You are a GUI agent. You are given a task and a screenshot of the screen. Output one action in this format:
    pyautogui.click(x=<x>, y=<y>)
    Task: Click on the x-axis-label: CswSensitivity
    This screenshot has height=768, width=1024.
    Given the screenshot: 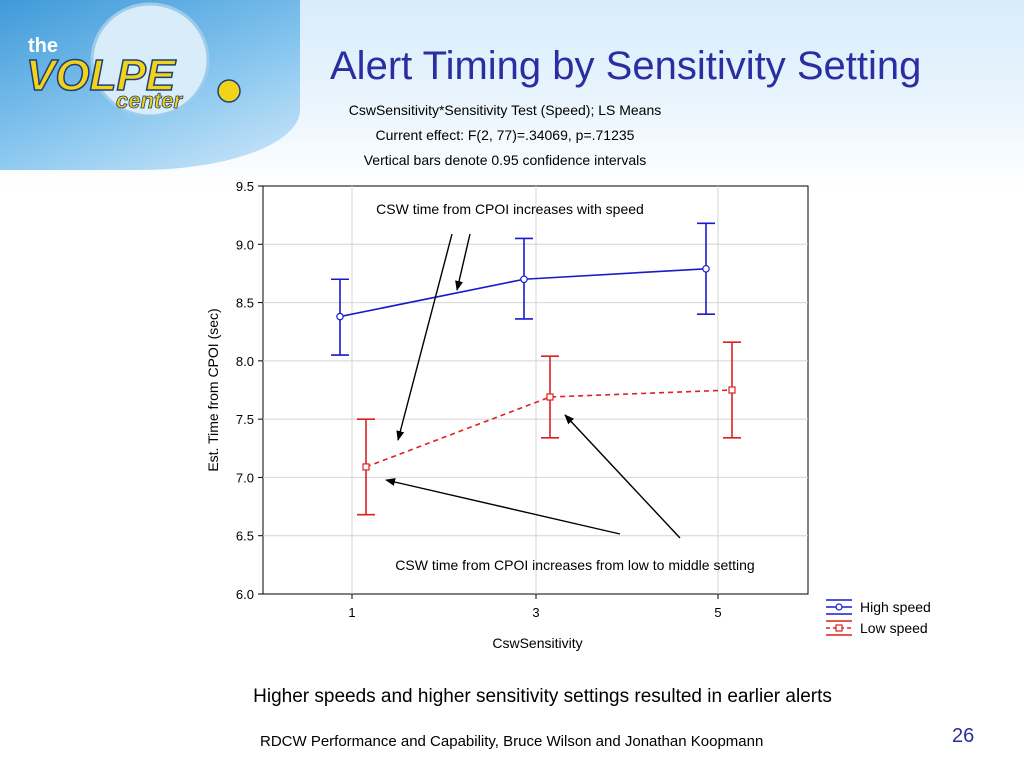 What is the action you would take?
    pyautogui.click(x=537, y=643)
    